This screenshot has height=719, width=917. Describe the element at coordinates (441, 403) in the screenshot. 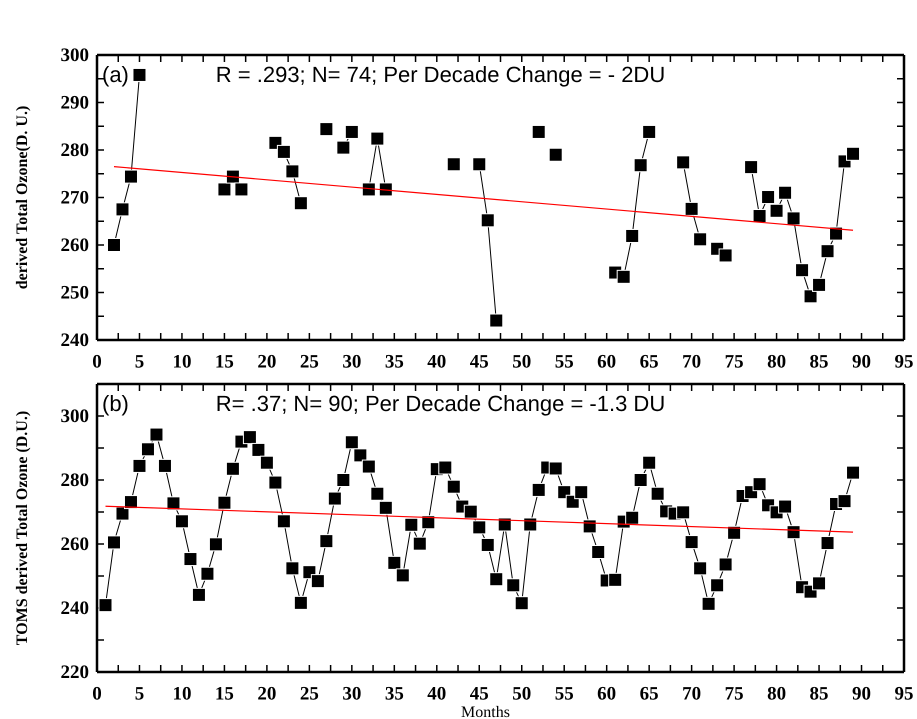

I see `annotation: R= .37; N= 90; Per Decade Change = -1.3 DU` at that location.